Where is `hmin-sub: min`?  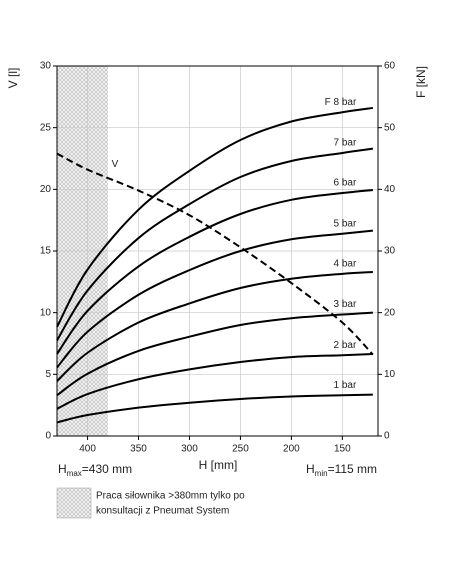
hmin-sub: min is located at coordinates (321, 473).